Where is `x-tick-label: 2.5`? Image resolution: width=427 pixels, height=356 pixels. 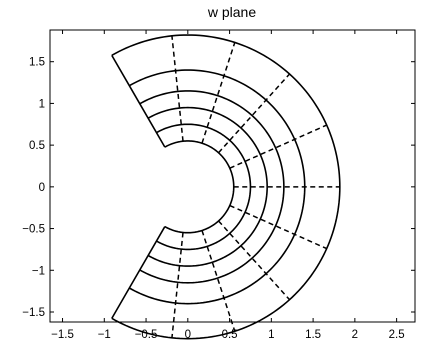 x-tick-label: 2.5 is located at coordinates (397, 335).